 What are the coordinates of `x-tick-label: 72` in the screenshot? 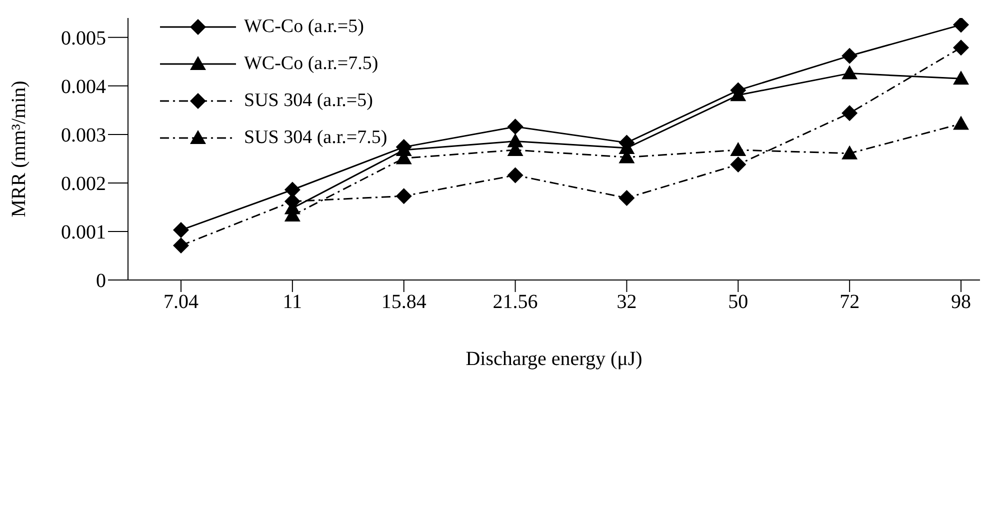 It's located at (850, 302).